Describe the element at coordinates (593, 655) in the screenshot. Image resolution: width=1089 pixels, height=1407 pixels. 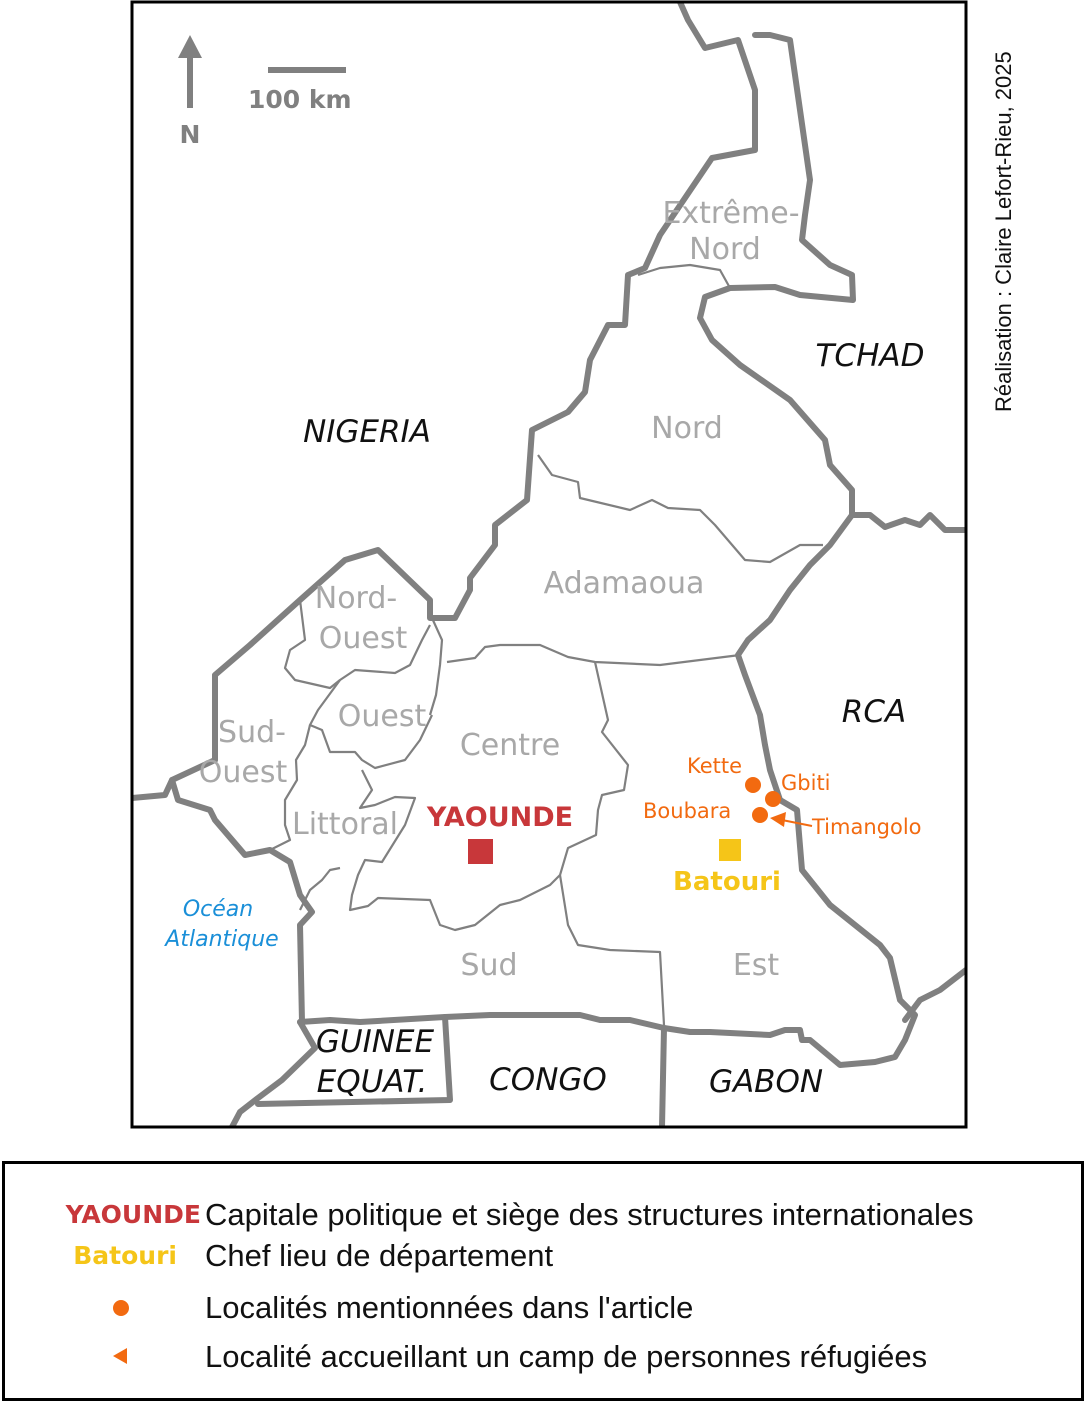
I see `boundary-adamaoua-south` at that location.